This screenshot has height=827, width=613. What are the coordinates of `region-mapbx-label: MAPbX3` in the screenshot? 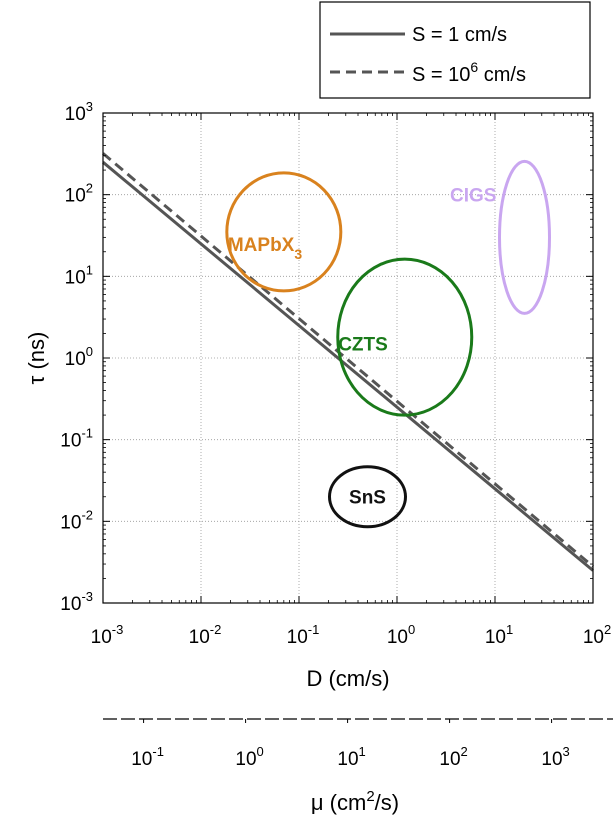 It's located at (265, 248).